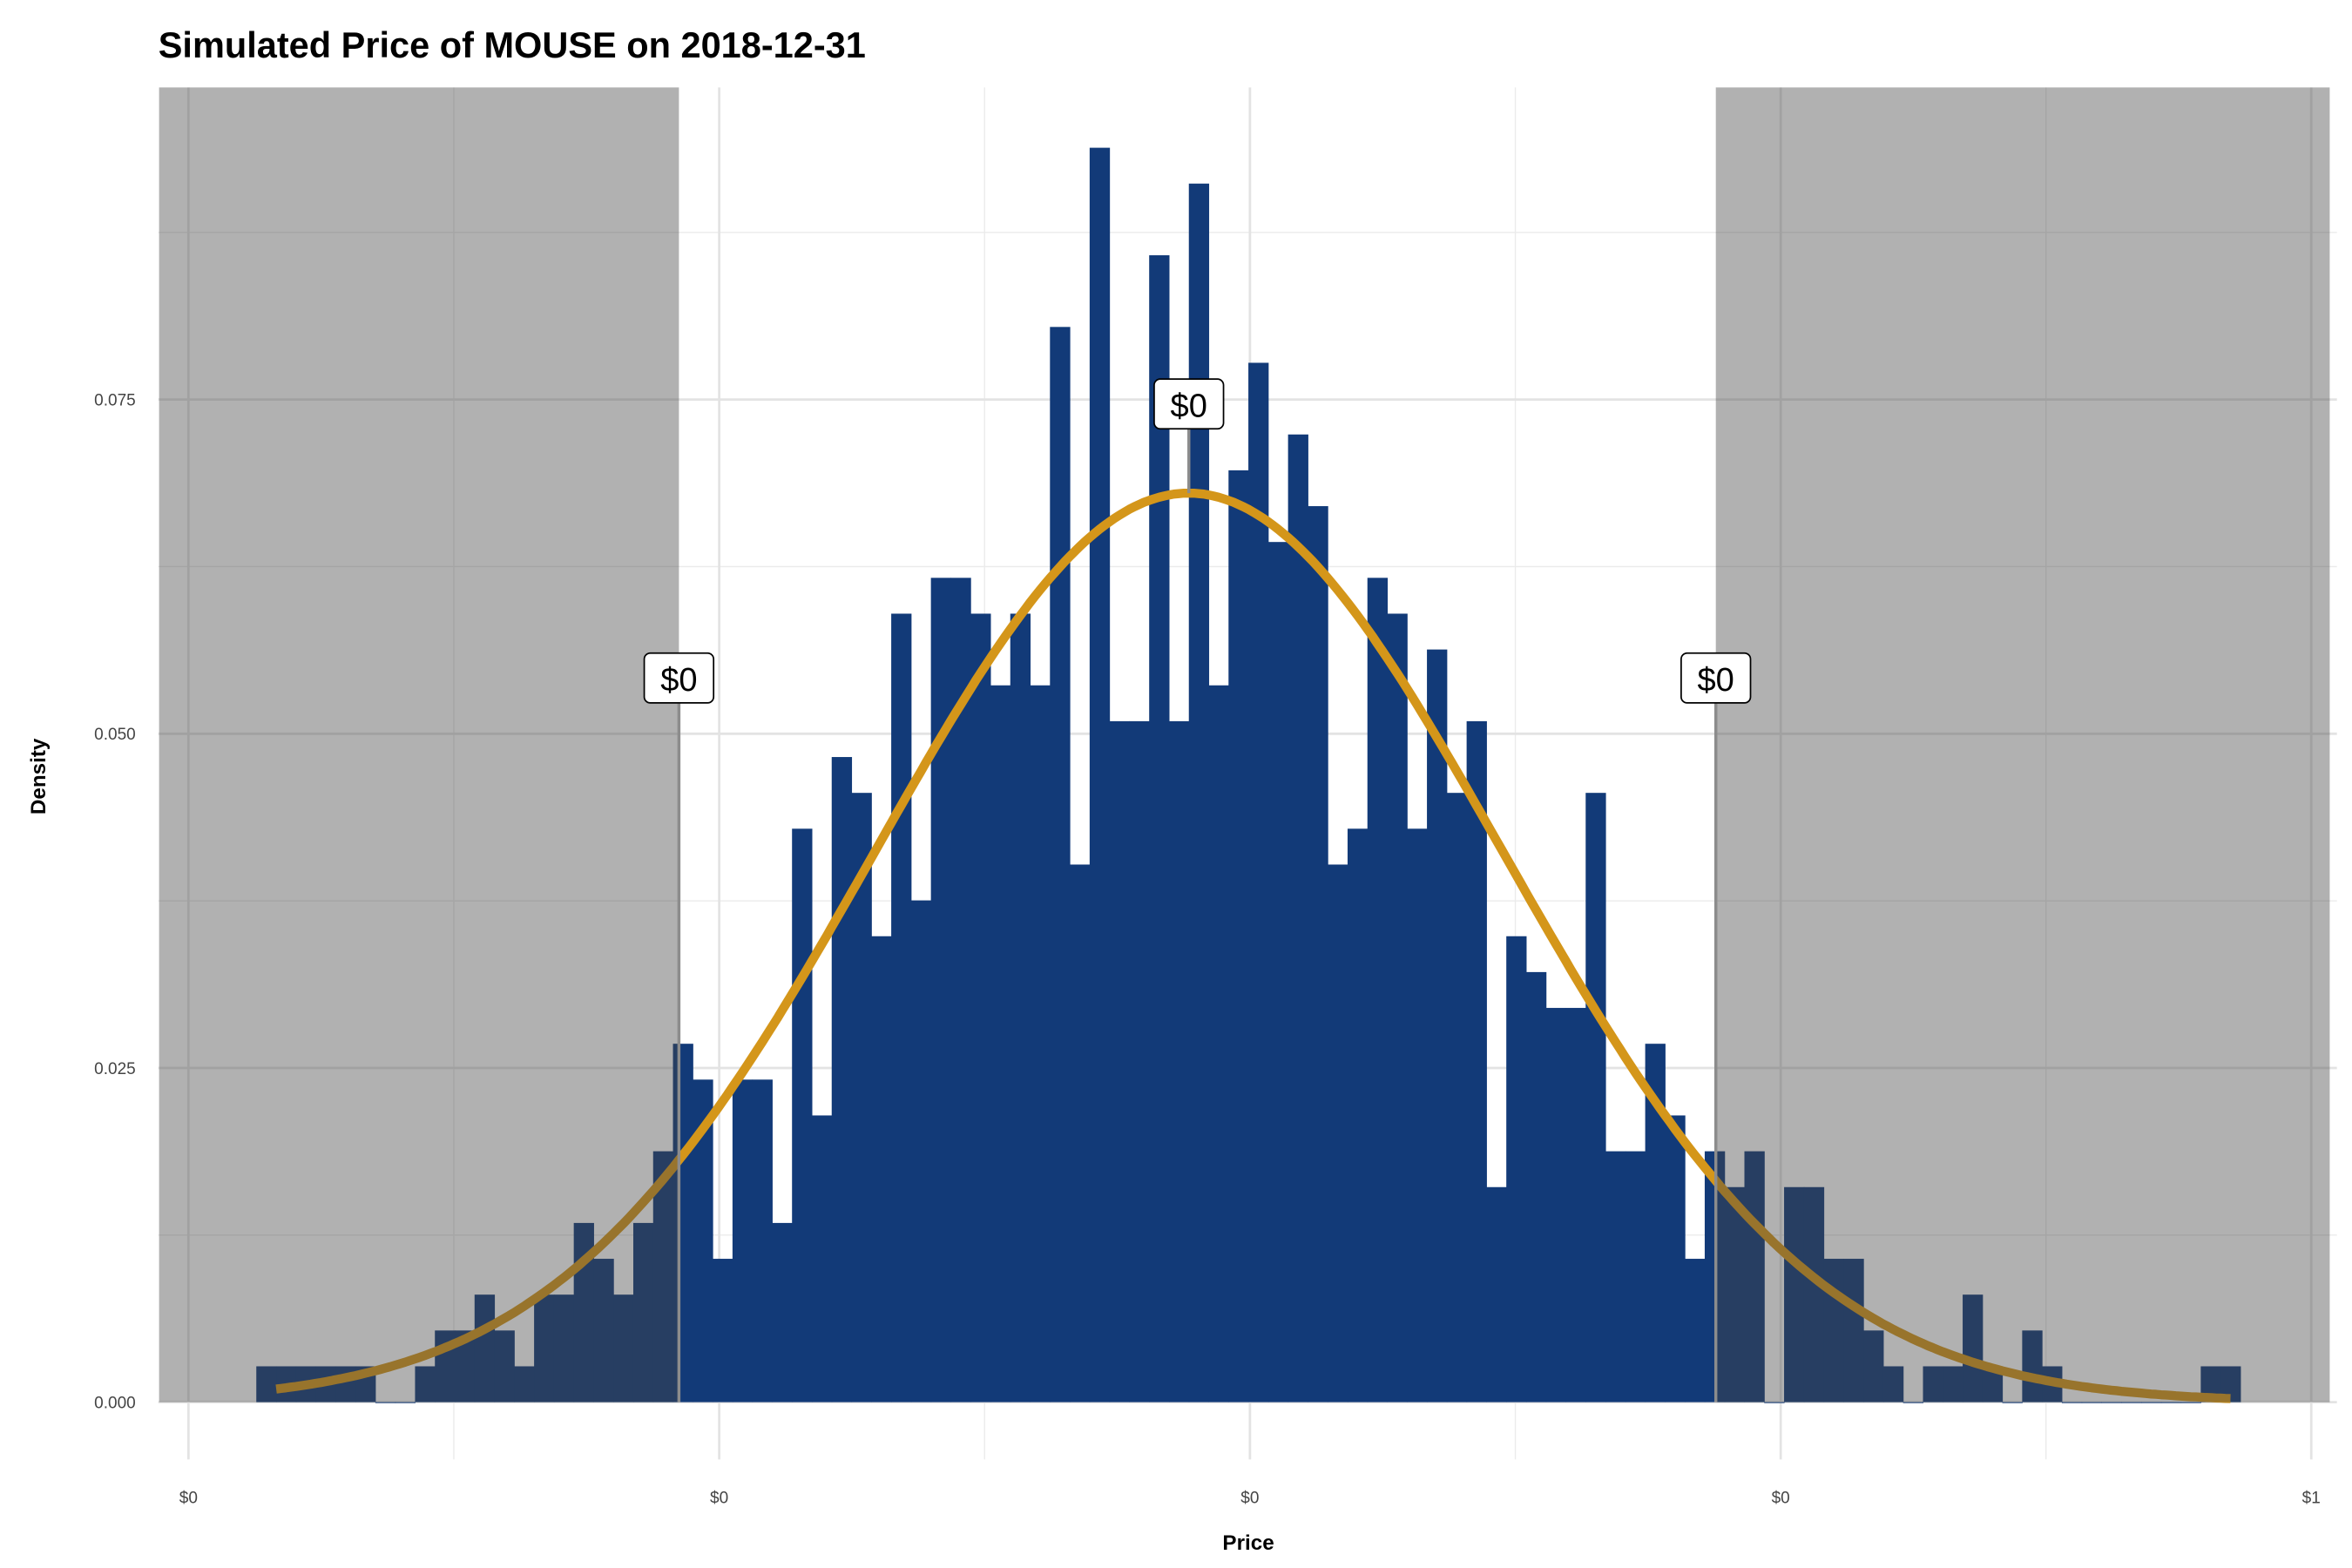  I want to click on x-tick-label: $1, so click(2311, 1499).